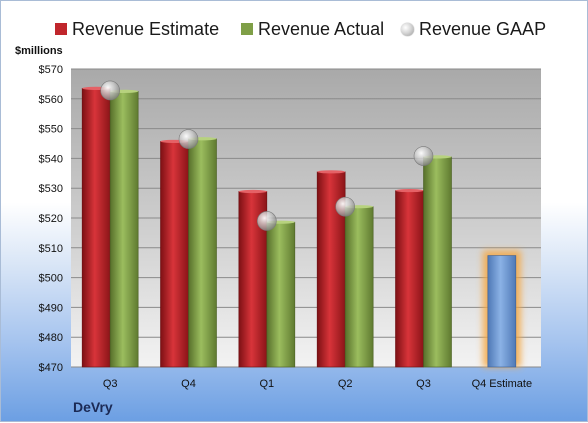 The width and height of the screenshot is (588, 423). What do you see at coordinates (51, 279) in the screenshot?
I see `y-tick-label: $500` at bounding box center [51, 279].